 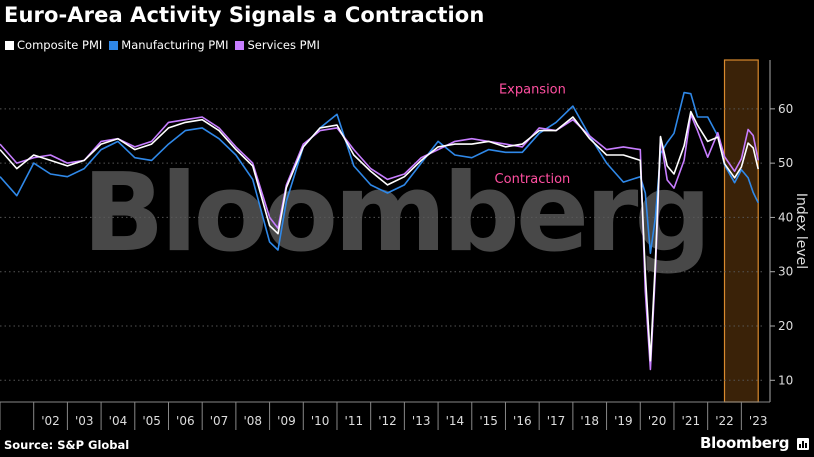 What do you see at coordinates (533, 179) in the screenshot?
I see `annotation-contraction: Contraction` at bounding box center [533, 179].